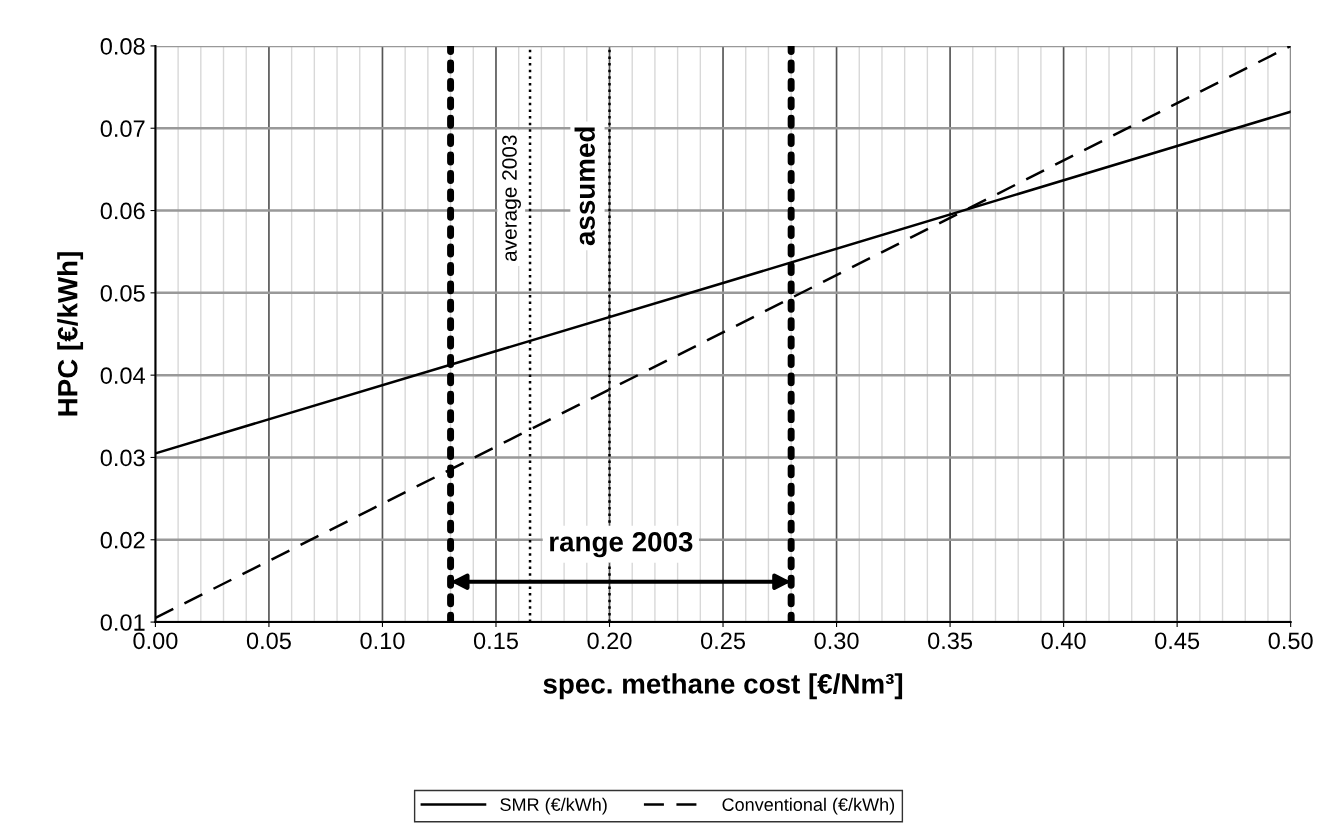 The height and width of the screenshot is (835, 1317). I want to click on x-tick-label: 0.45, so click(1177, 641).